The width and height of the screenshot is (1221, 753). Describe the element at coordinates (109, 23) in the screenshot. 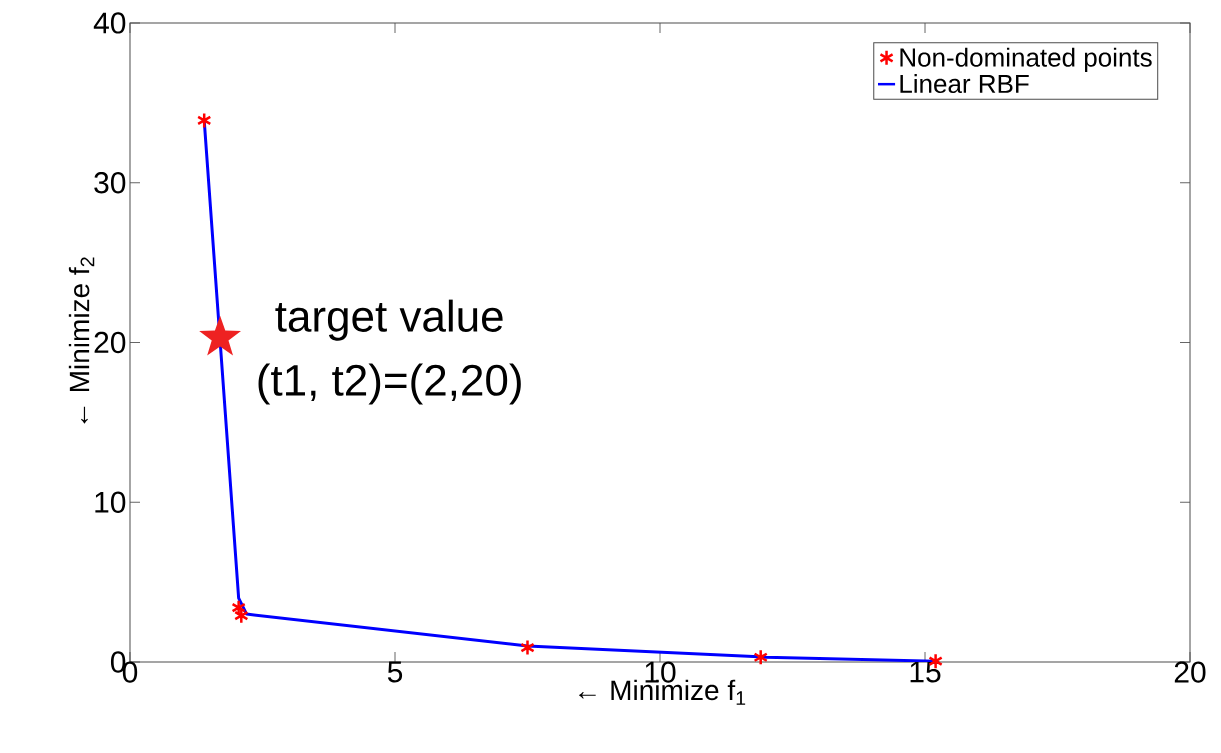

I see `y-tick-label: 40` at that location.